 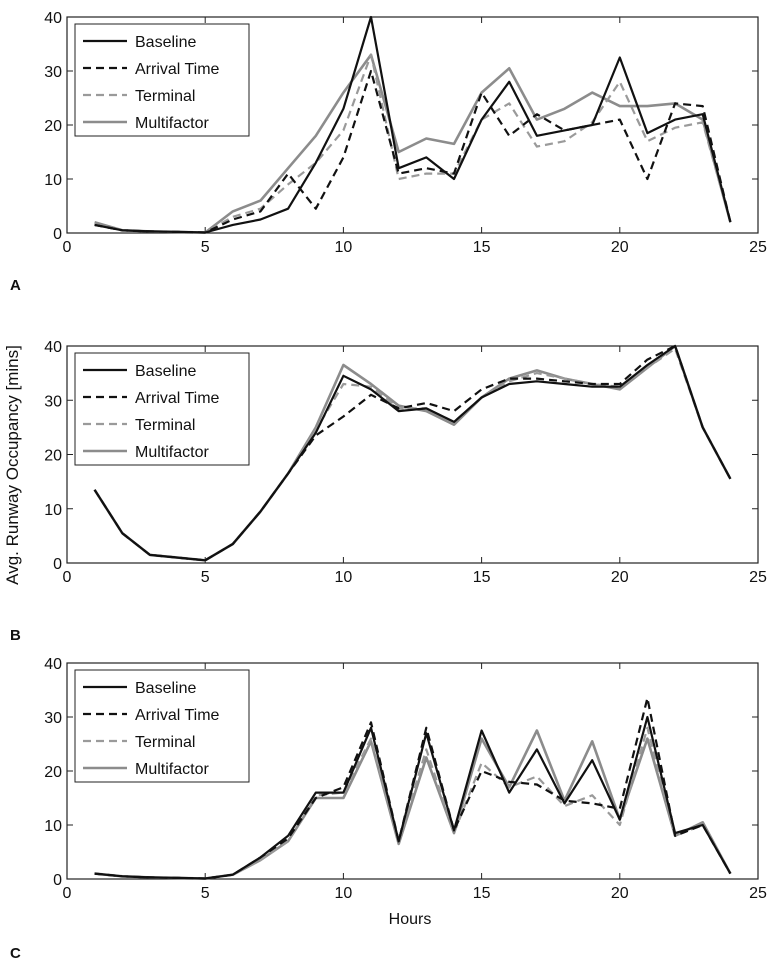 What do you see at coordinates (413, 797) in the screenshot?
I see `series-line-baseline` at bounding box center [413, 797].